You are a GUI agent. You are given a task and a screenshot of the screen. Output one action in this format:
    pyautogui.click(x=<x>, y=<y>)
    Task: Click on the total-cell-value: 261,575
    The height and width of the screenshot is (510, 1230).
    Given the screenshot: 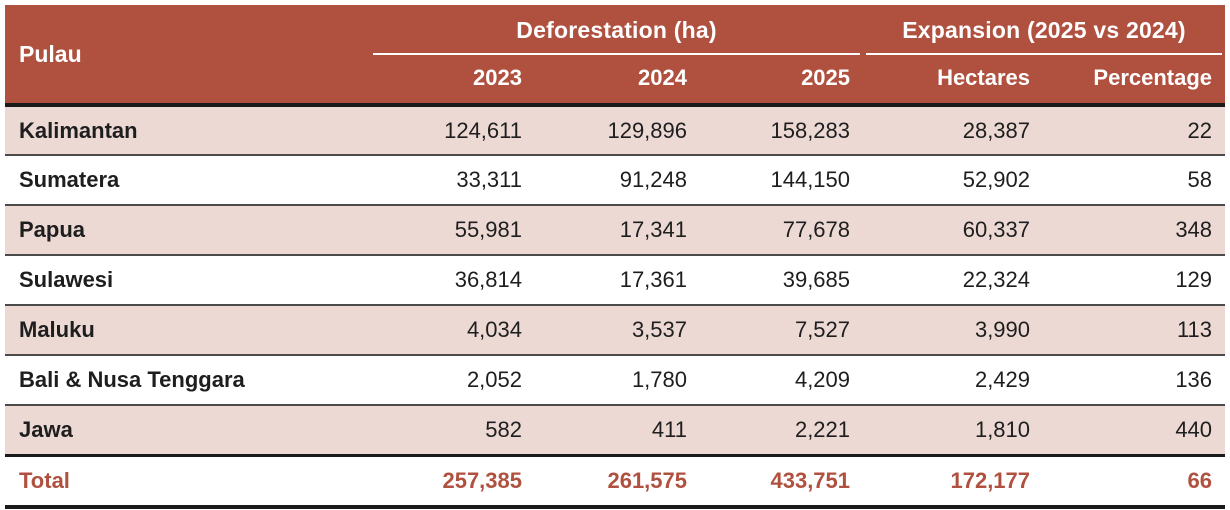 What is the action you would take?
    pyautogui.click(x=647, y=480)
    